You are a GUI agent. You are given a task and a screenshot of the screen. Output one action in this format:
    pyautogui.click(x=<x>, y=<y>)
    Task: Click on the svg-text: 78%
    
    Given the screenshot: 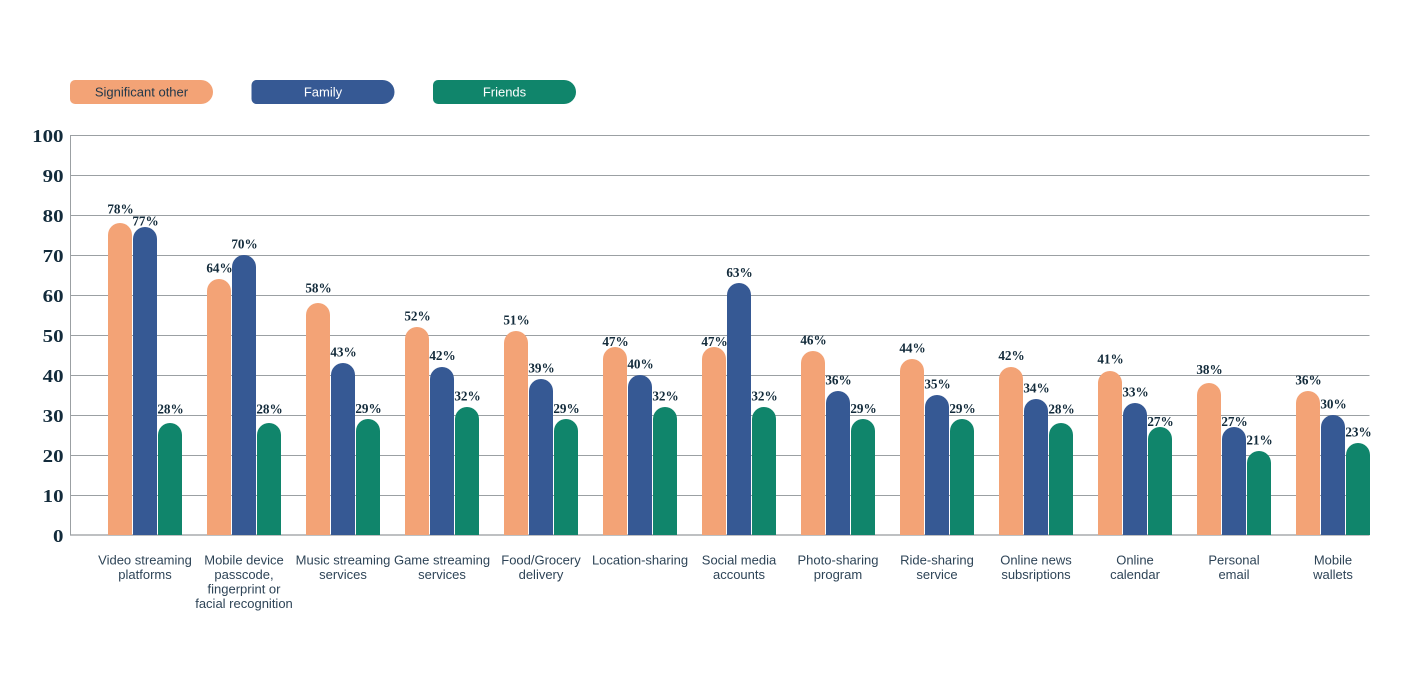 What is the action you would take?
    pyautogui.click(x=120, y=209)
    